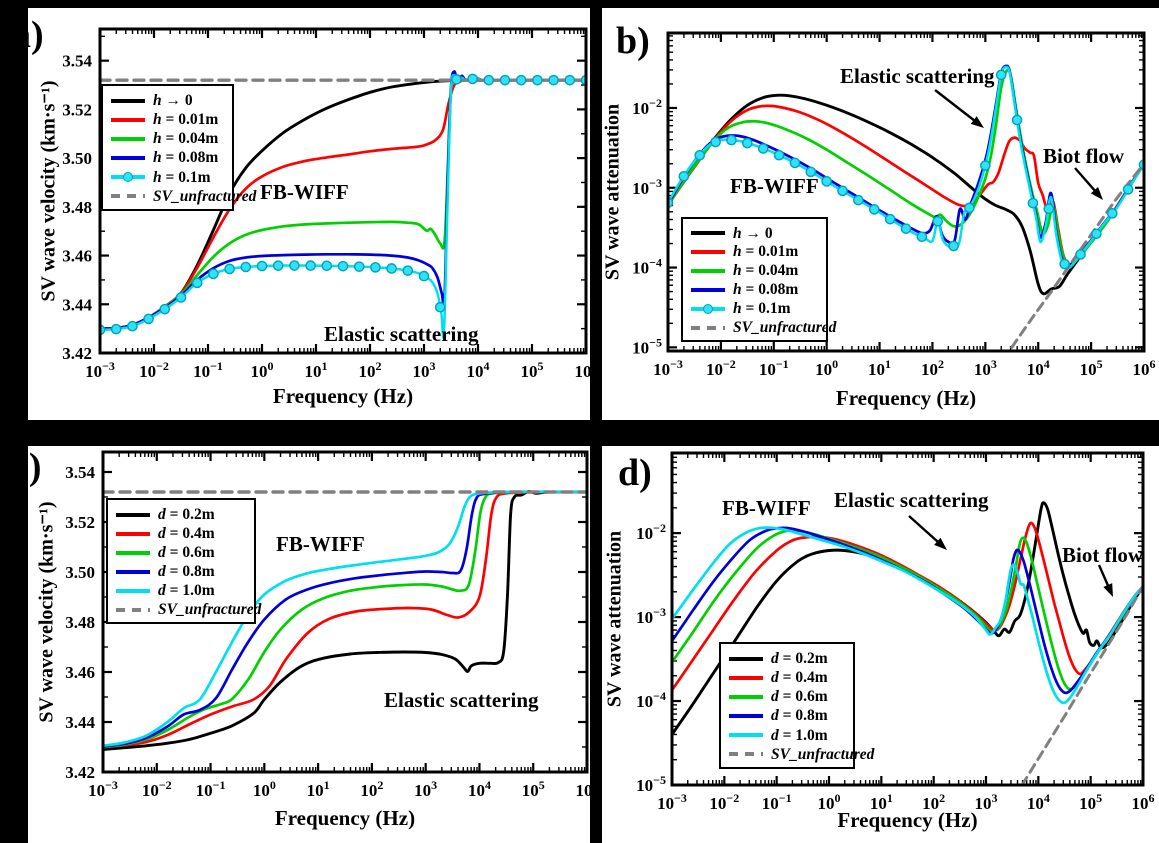 The width and height of the screenshot is (1159, 843). Describe the element at coordinates (1144, 368) in the screenshot. I see `svg-text: 10⁶` at that location.